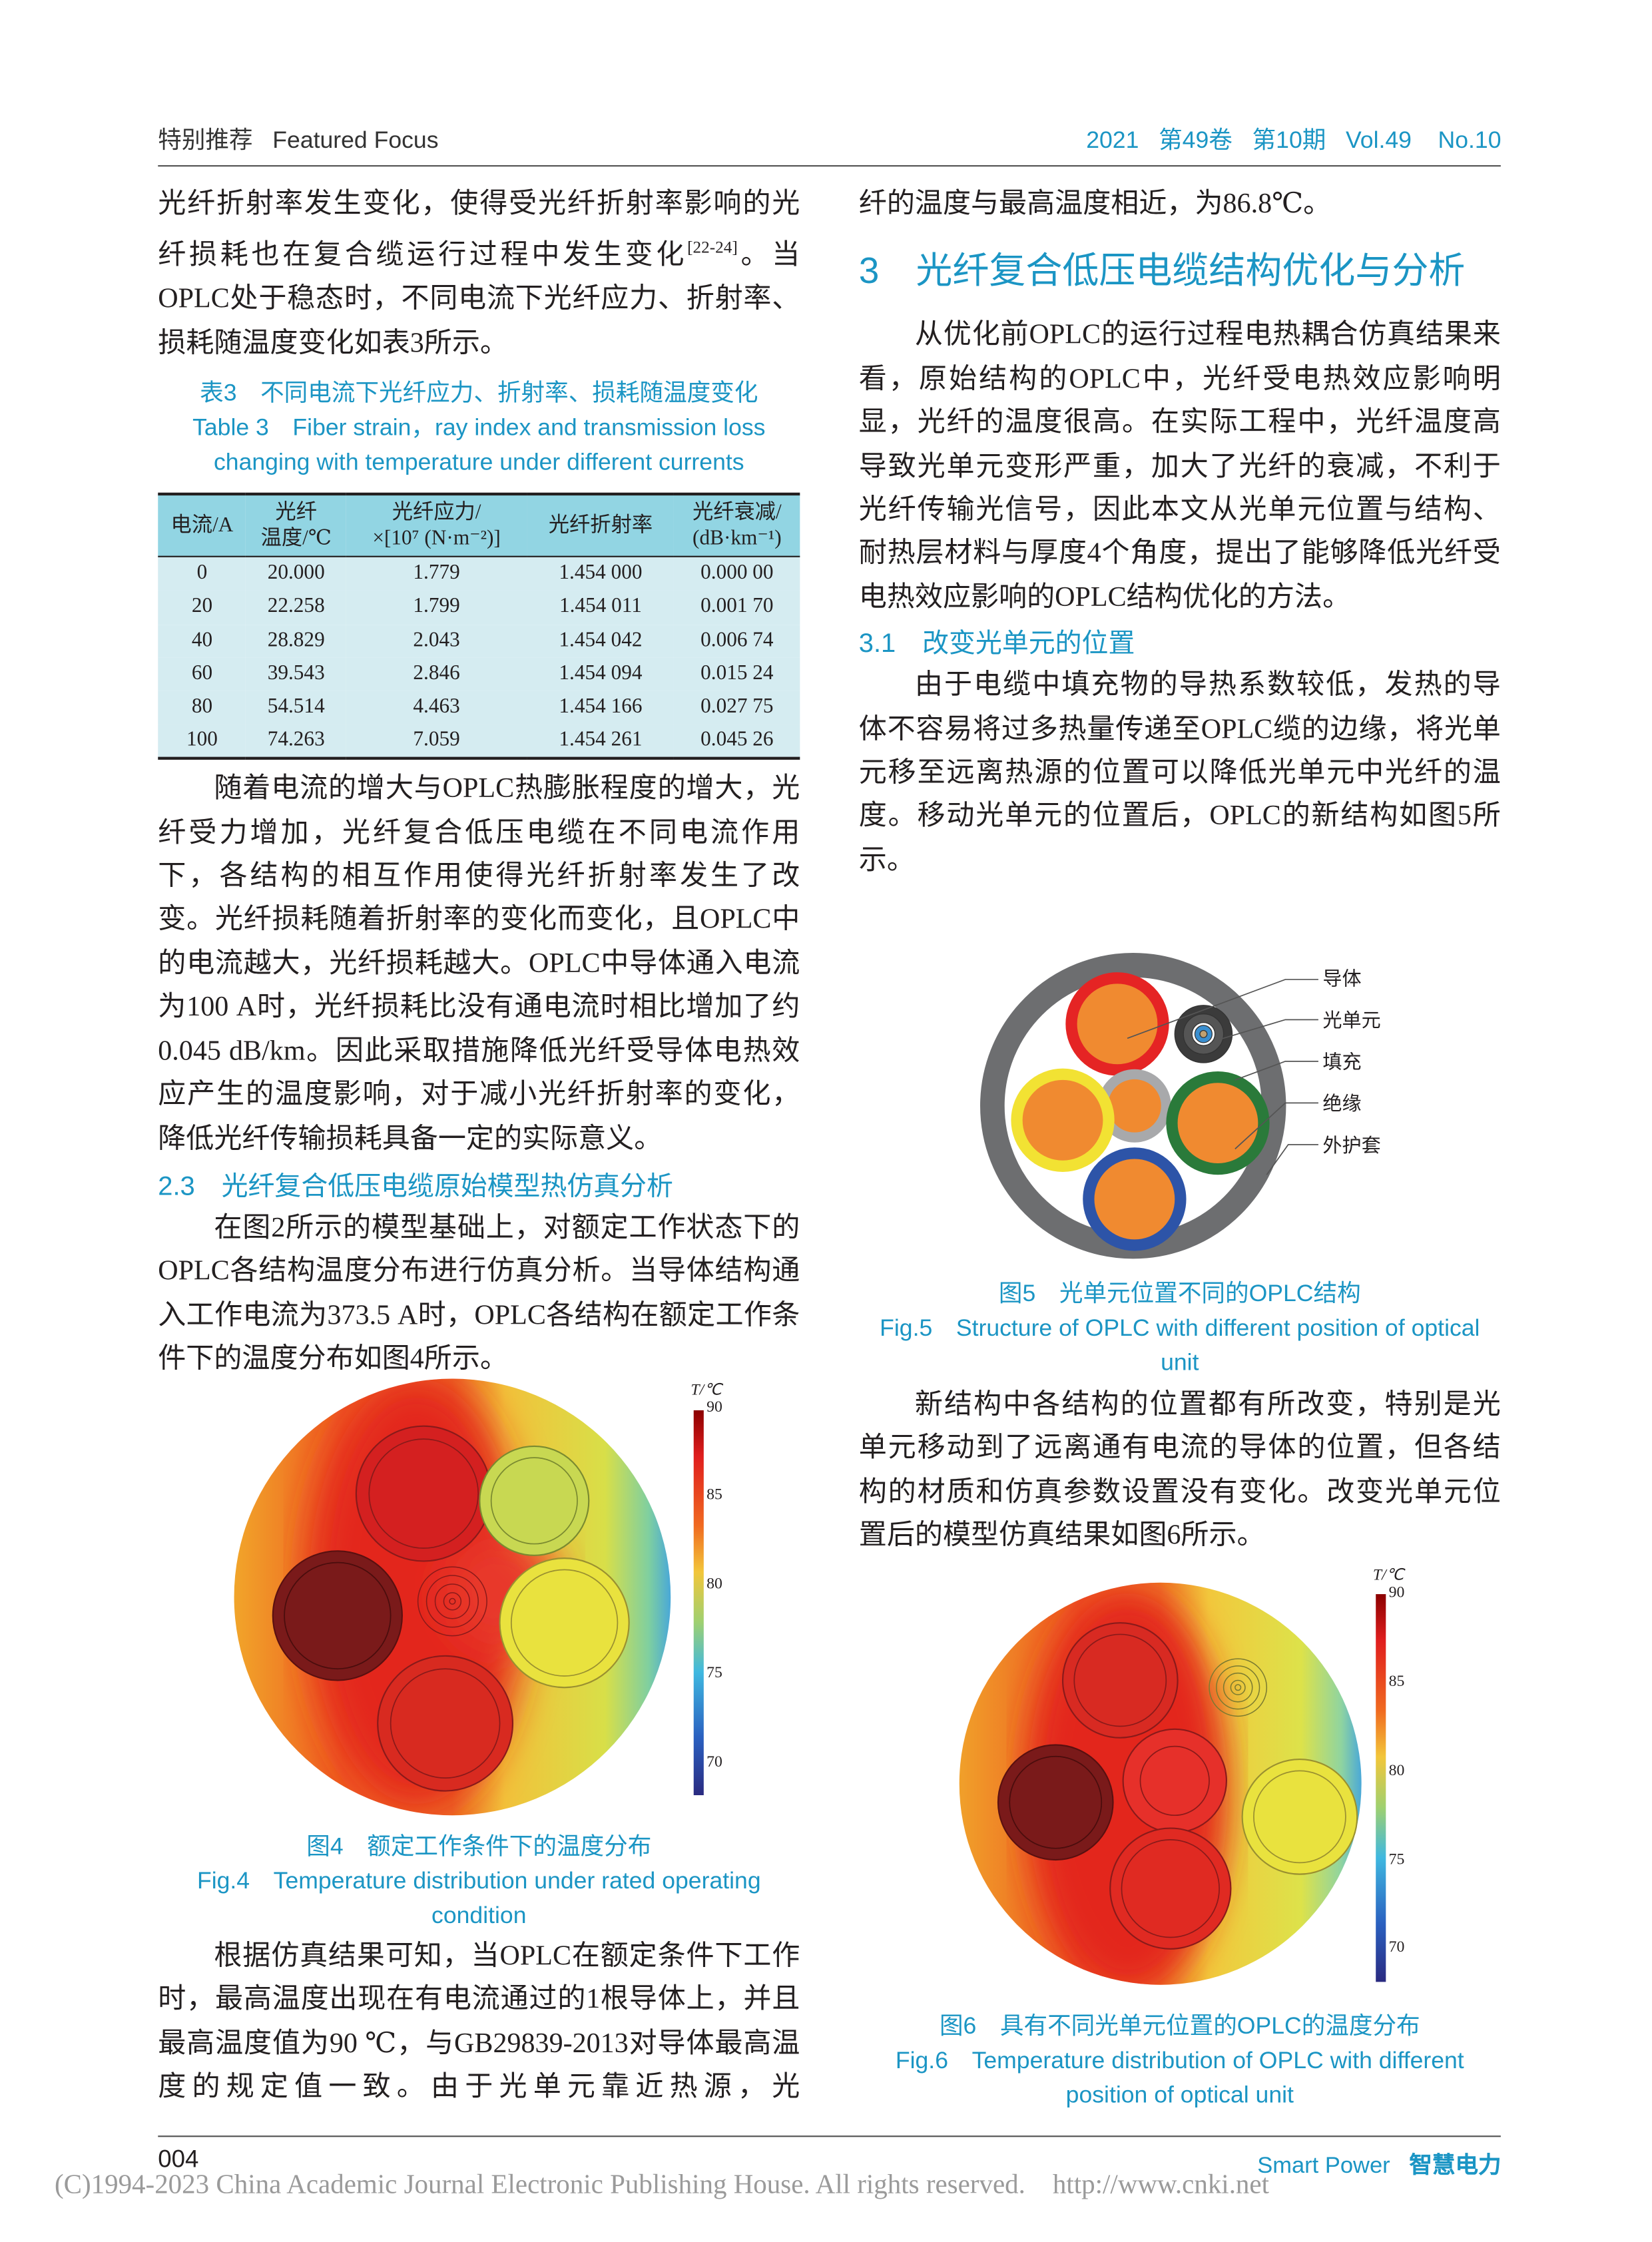 This screenshot has height=2242, width=1652. What do you see at coordinates (436, 742) in the screenshot?
I see `table-cell: 7.059` at bounding box center [436, 742].